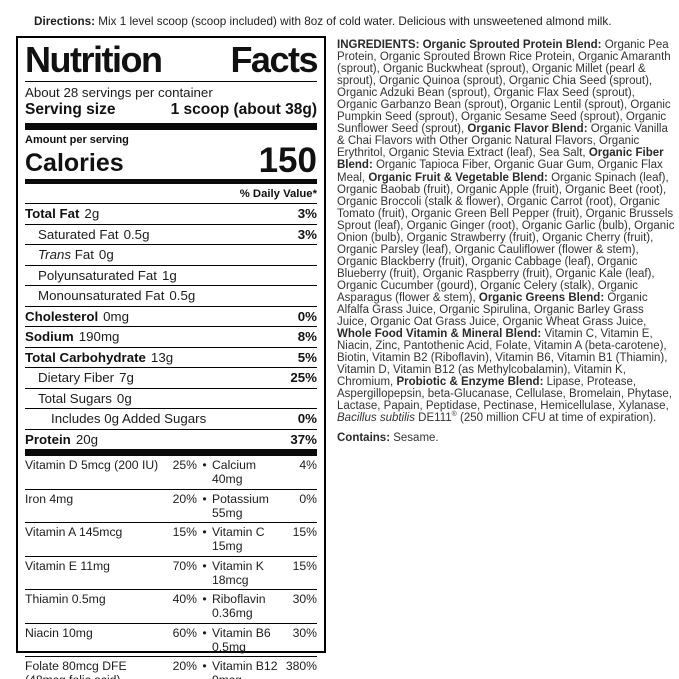 This screenshot has height=679, width=679. Describe the element at coordinates (171, 161) in the screenshot. I see `calories-row: Calories 150` at that location.